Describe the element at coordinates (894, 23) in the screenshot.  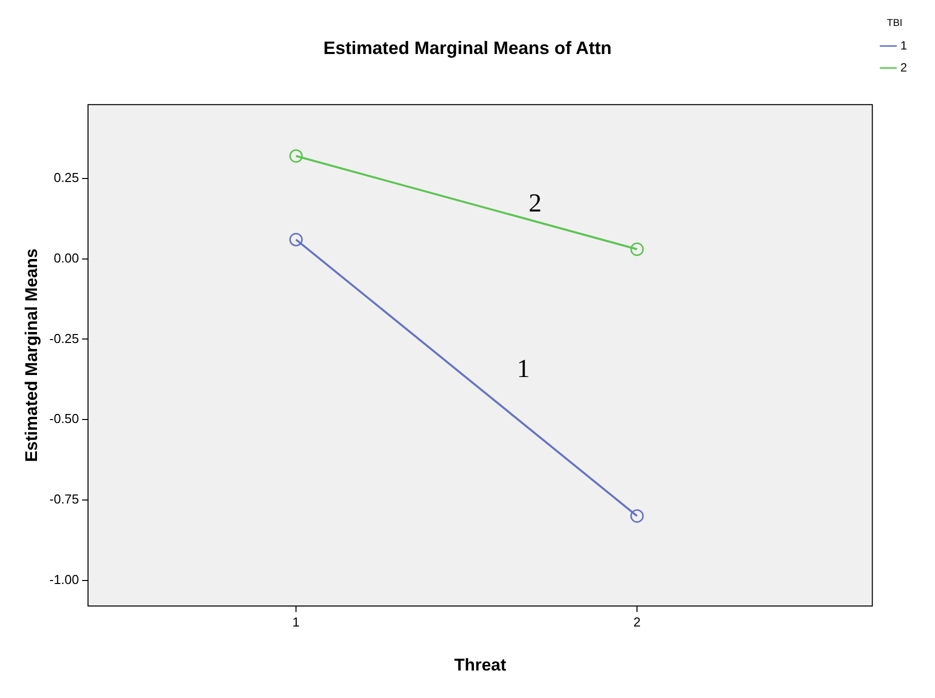
I see `legend-title: TBI` at that location.